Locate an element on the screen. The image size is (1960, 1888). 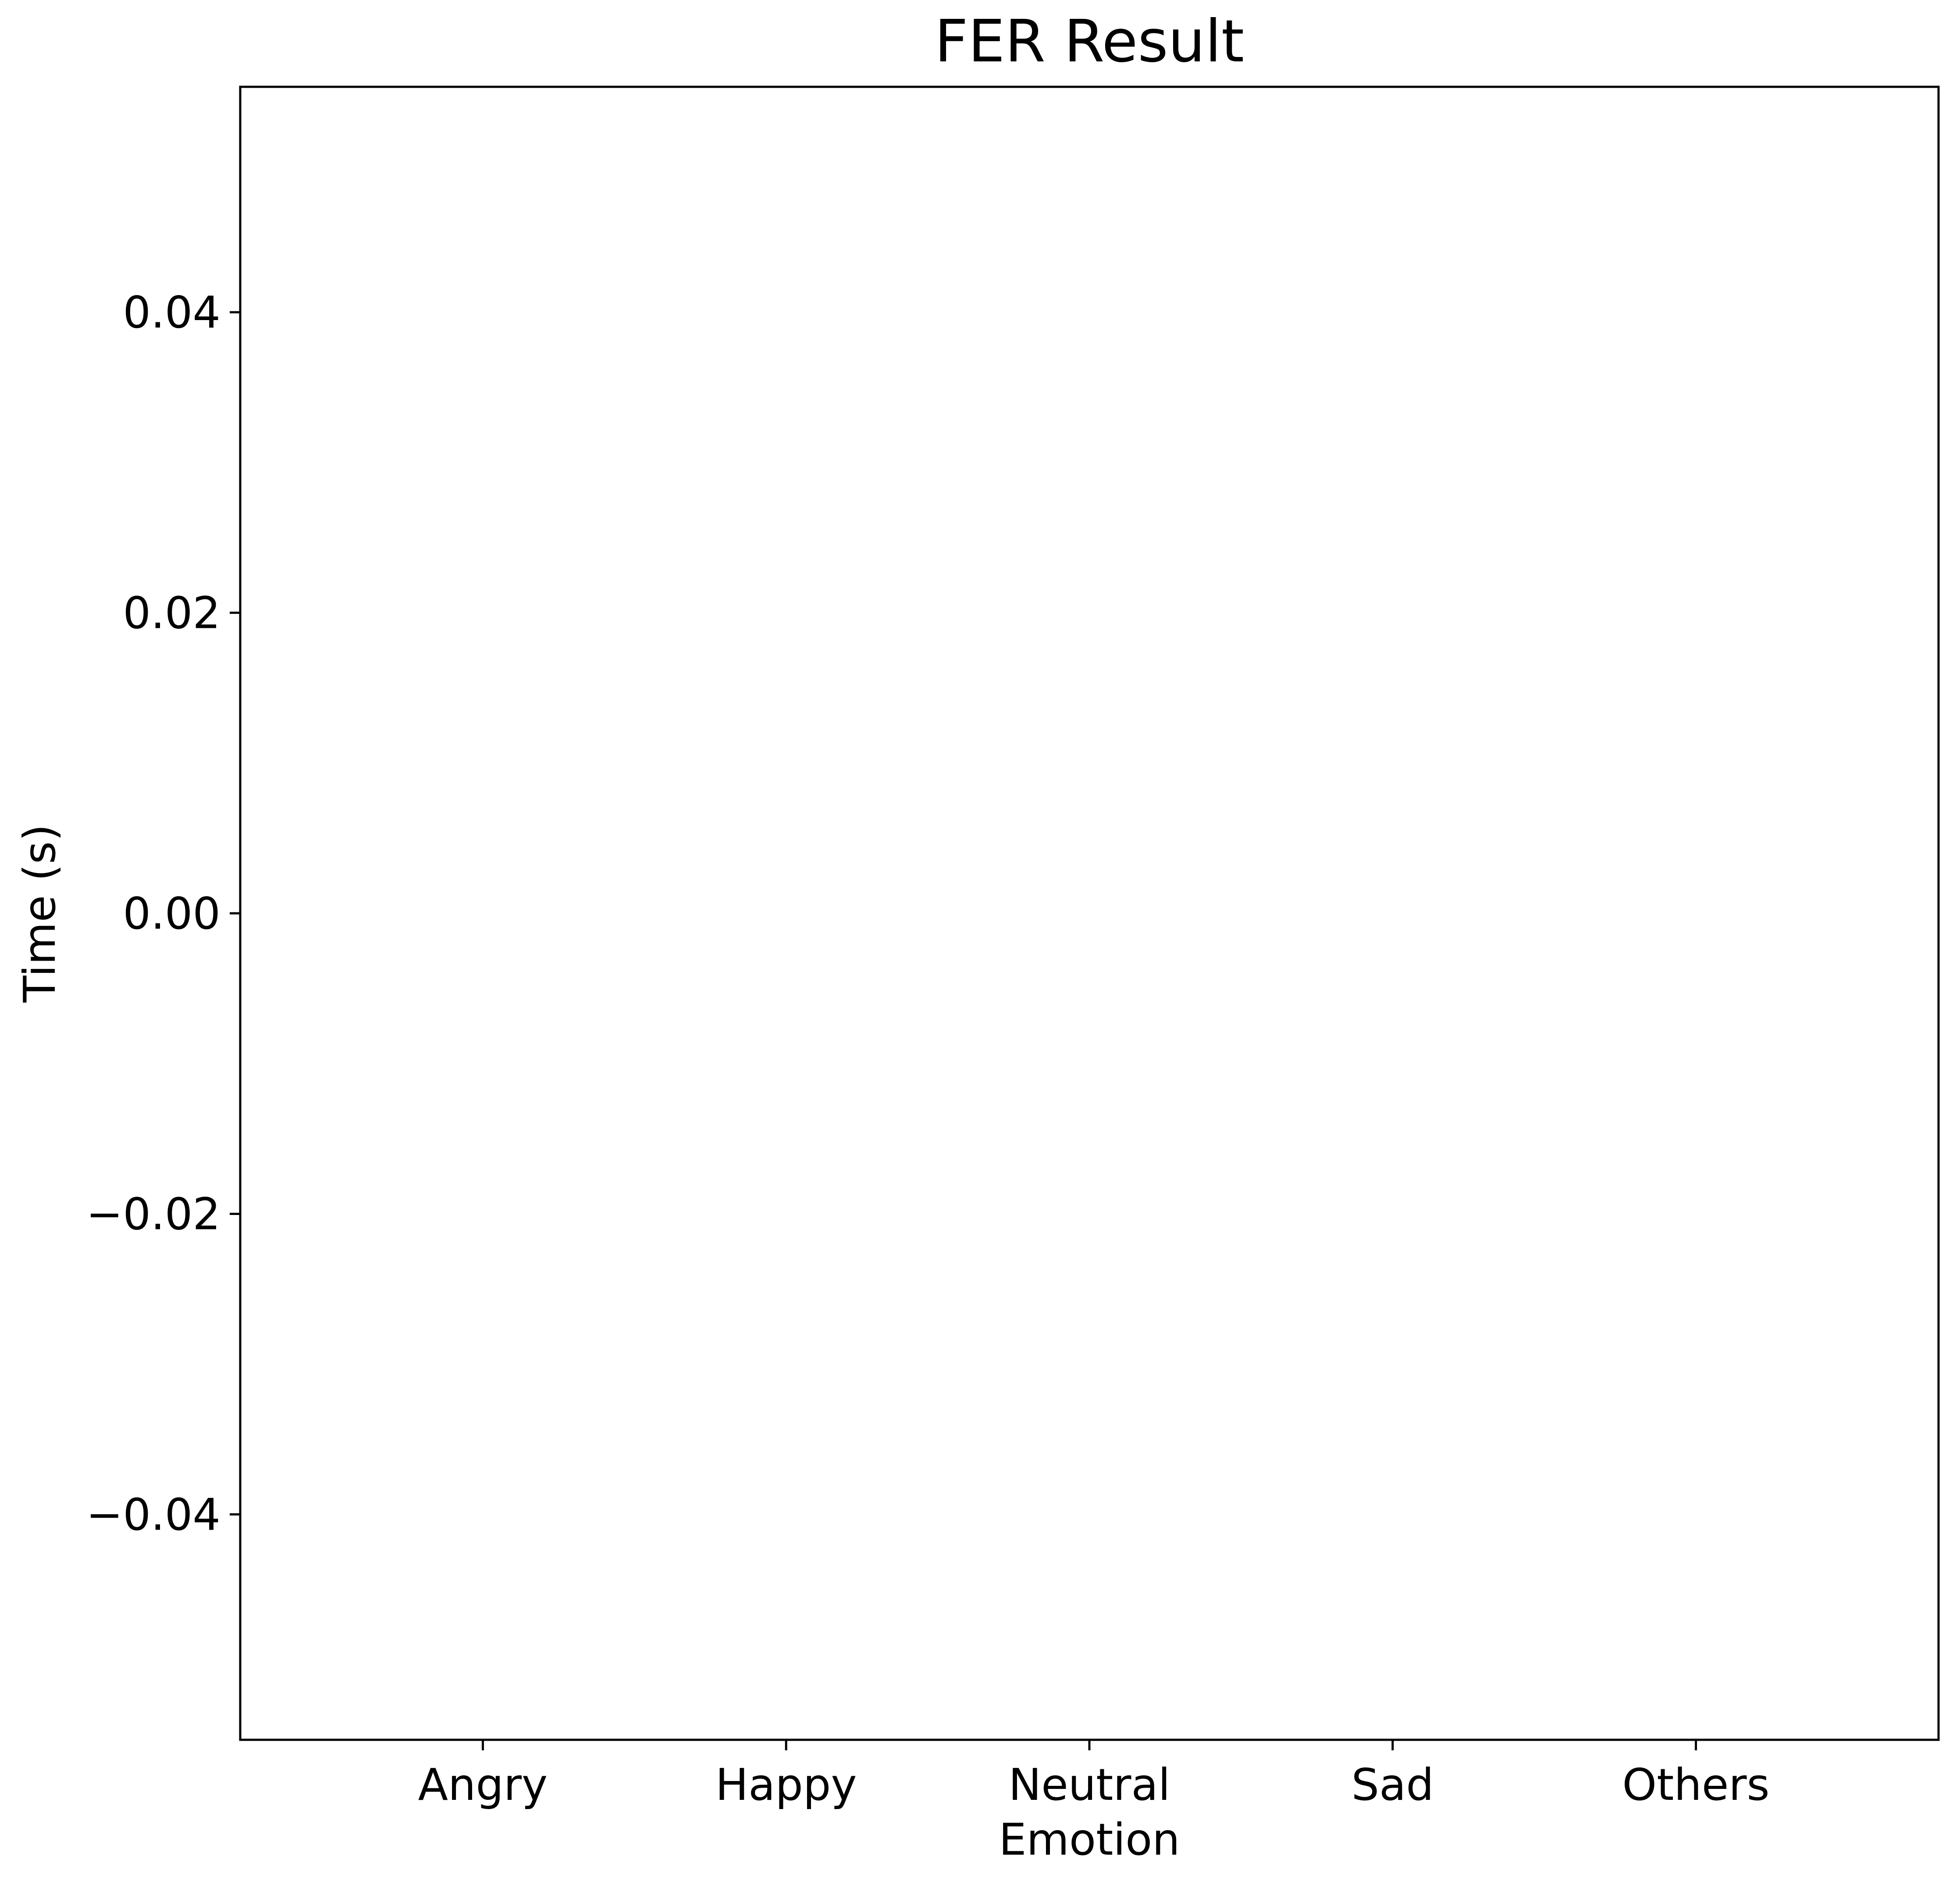
y-tick-label: 0.04 is located at coordinates (172, 312).